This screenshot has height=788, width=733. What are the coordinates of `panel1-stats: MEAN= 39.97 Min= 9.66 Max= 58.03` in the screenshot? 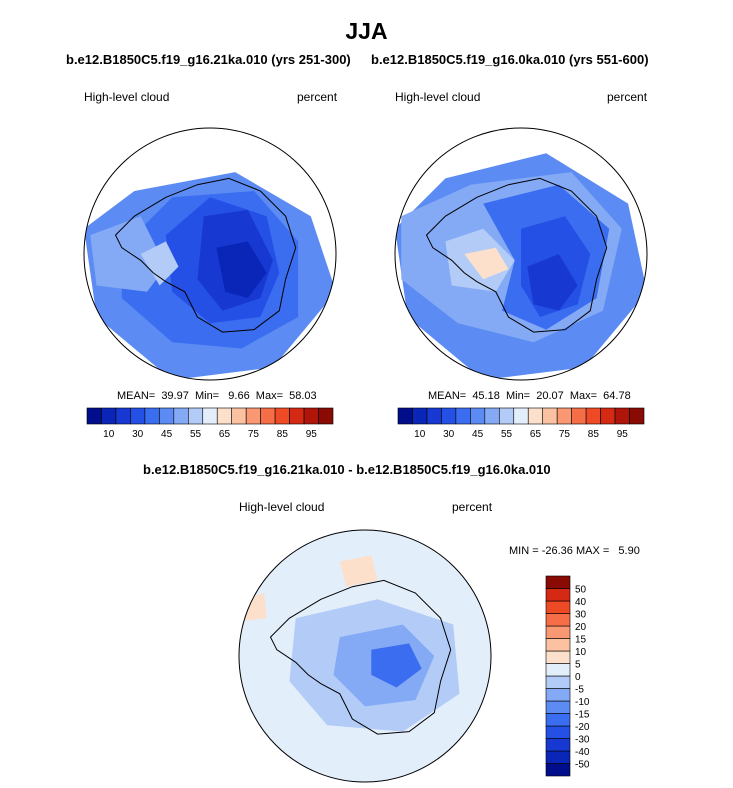 It's located at (217, 396).